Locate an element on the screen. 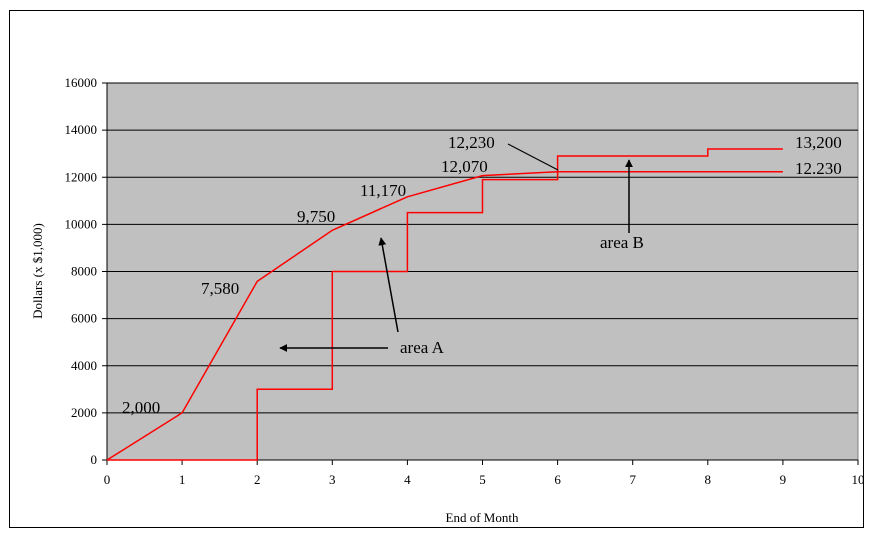 This screenshot has width=874, height=536. y-tick-labels: 0 2000 4000 6000 8000 10000 12000 14000 16000 is located at coordinates (81, 271).